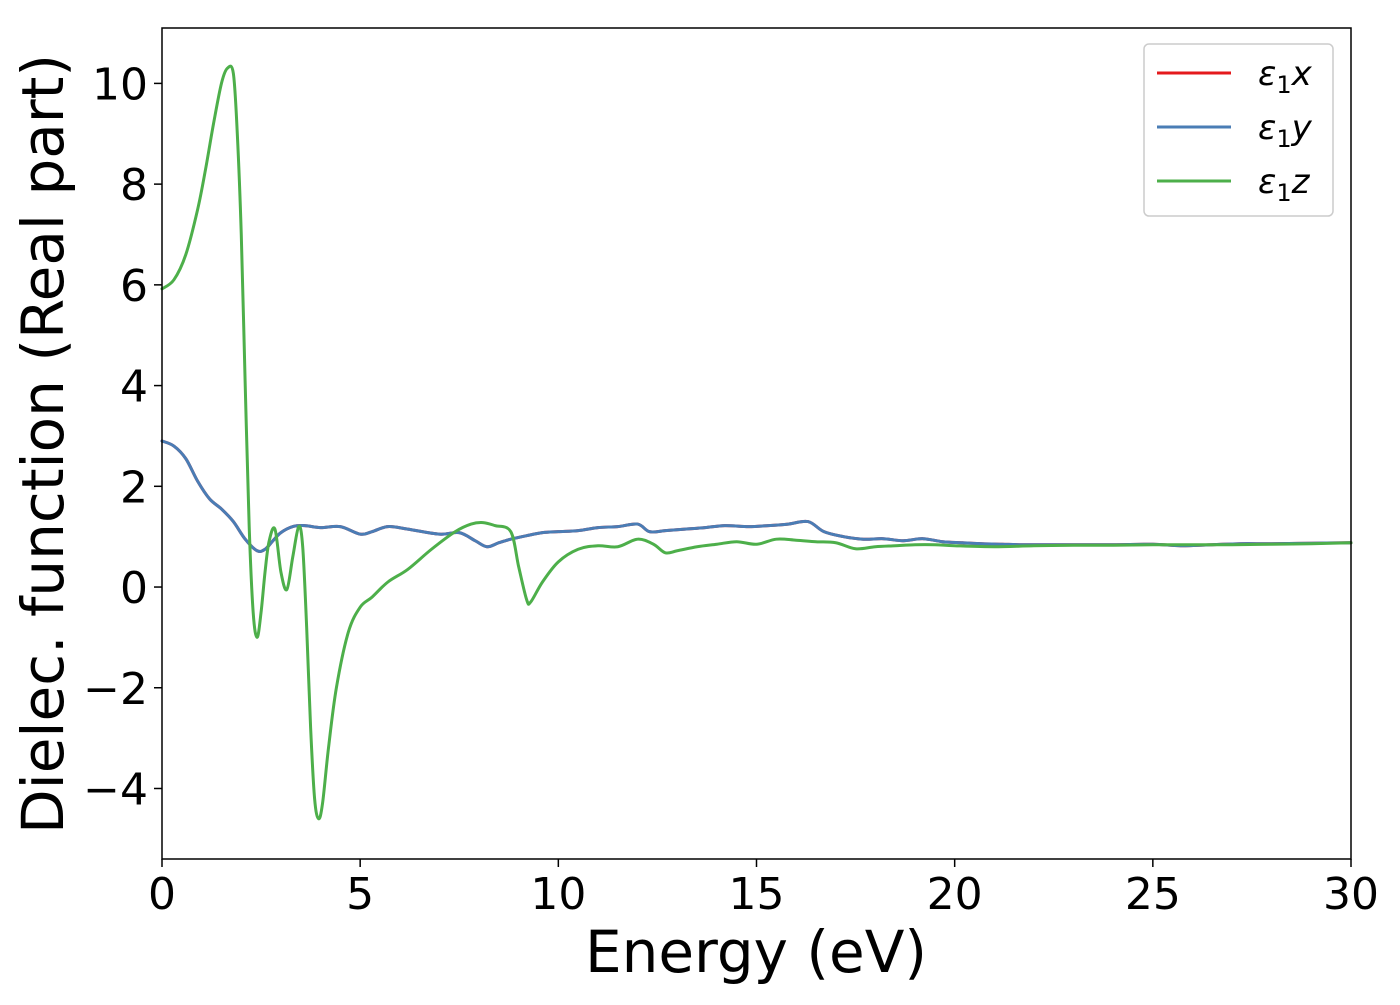  Describe the element at coordinates (134, 387) in the screenshot. I see `y-tick-label: 4` at that location.